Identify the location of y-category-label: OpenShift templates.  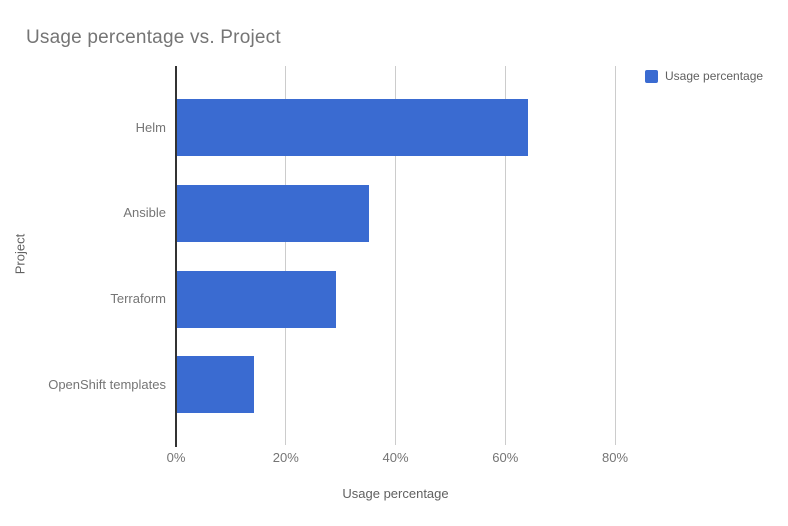
(107, 384).